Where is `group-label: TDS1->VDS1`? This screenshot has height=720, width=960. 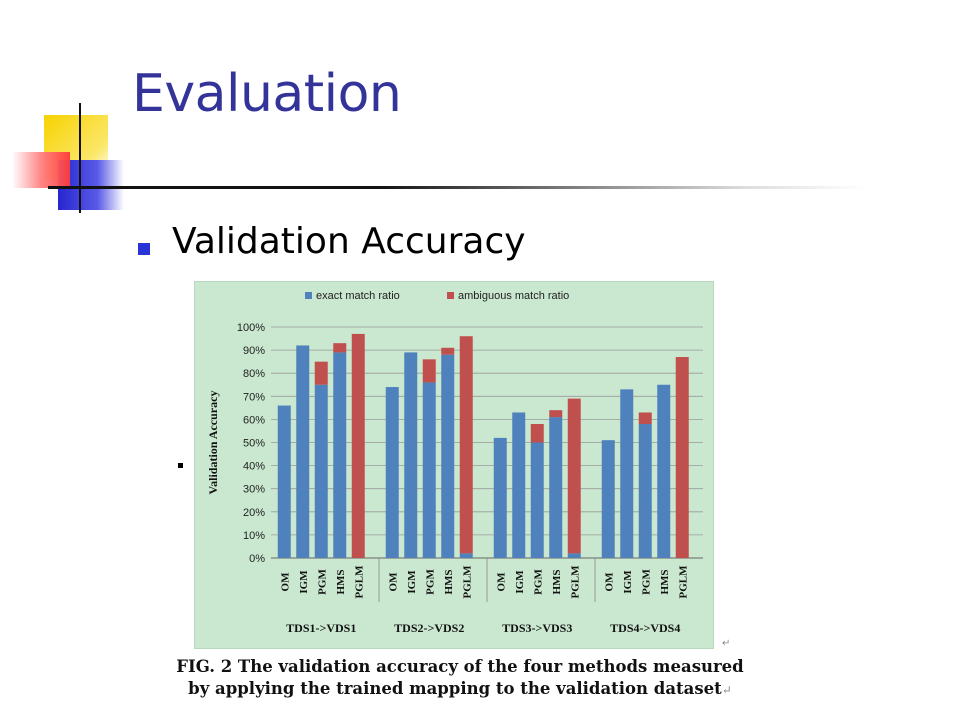
group-label: TDS1->VDS1 is located at coordinates (321, 628).